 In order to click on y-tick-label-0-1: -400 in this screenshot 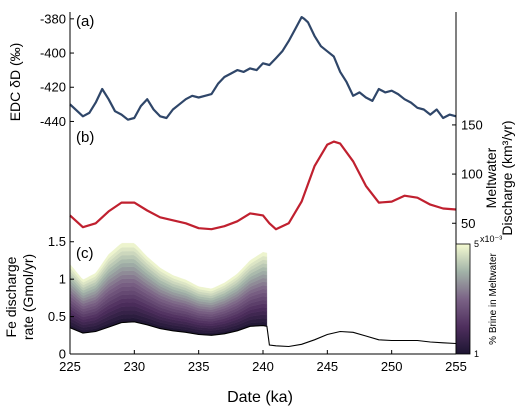, I will do `click(53, 53)`.